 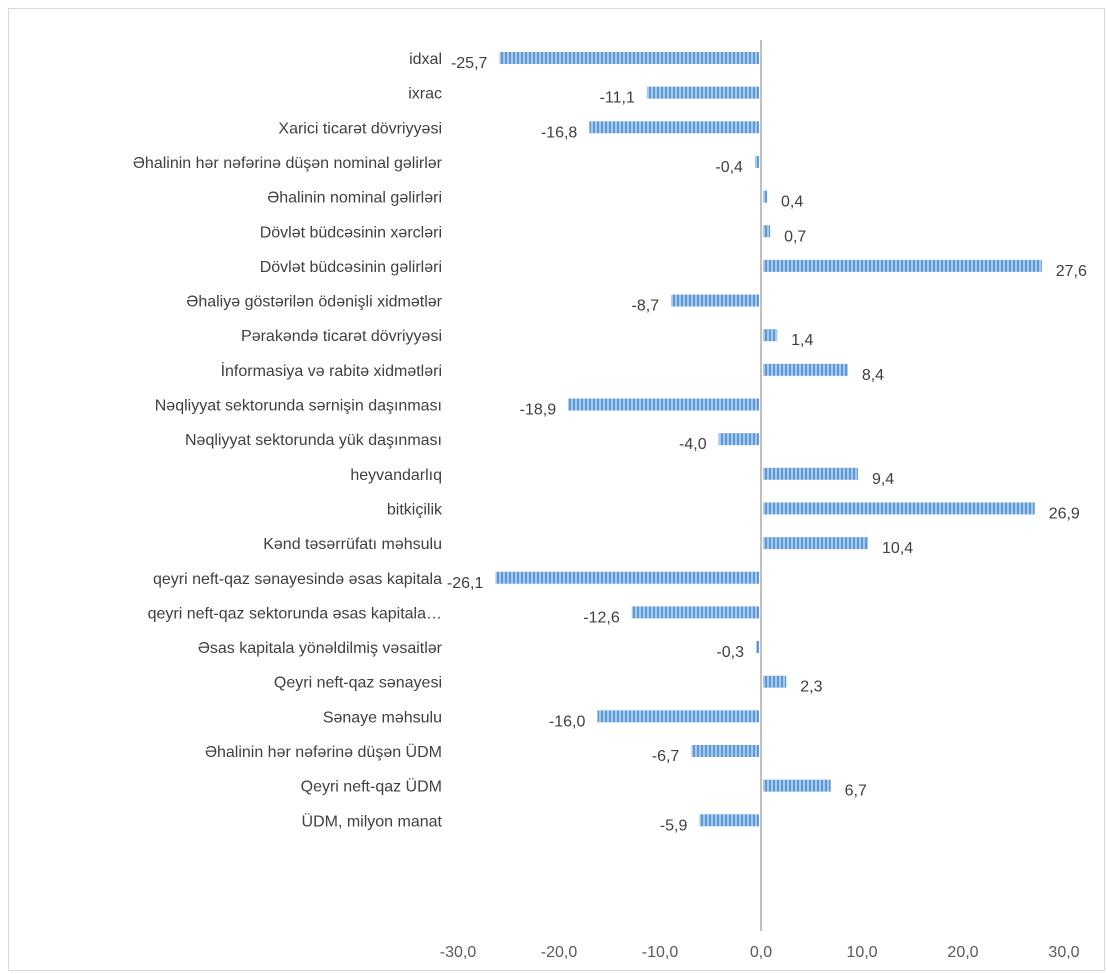 What do you see at coordinates (351, 267) in the screenshot?
I see `category-label: Dövlət büdcəsinin gəlirləri` at bounding box center [351, 267].